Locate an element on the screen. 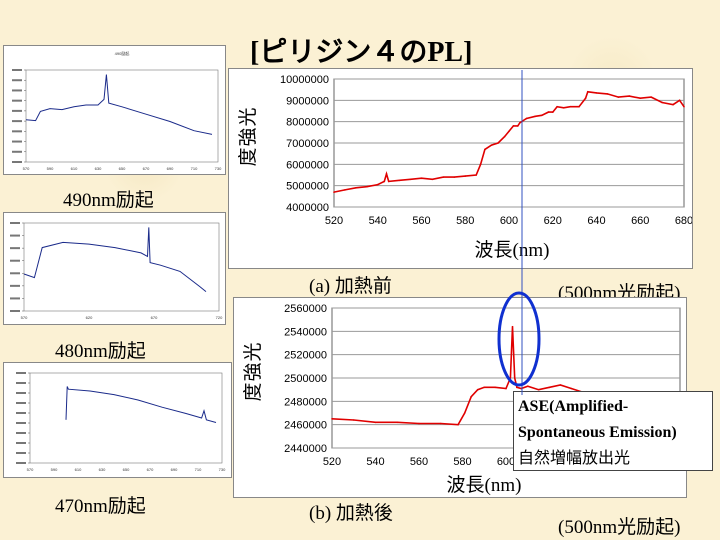  x-tick-label: 660 is located at coordinates (640, 221).